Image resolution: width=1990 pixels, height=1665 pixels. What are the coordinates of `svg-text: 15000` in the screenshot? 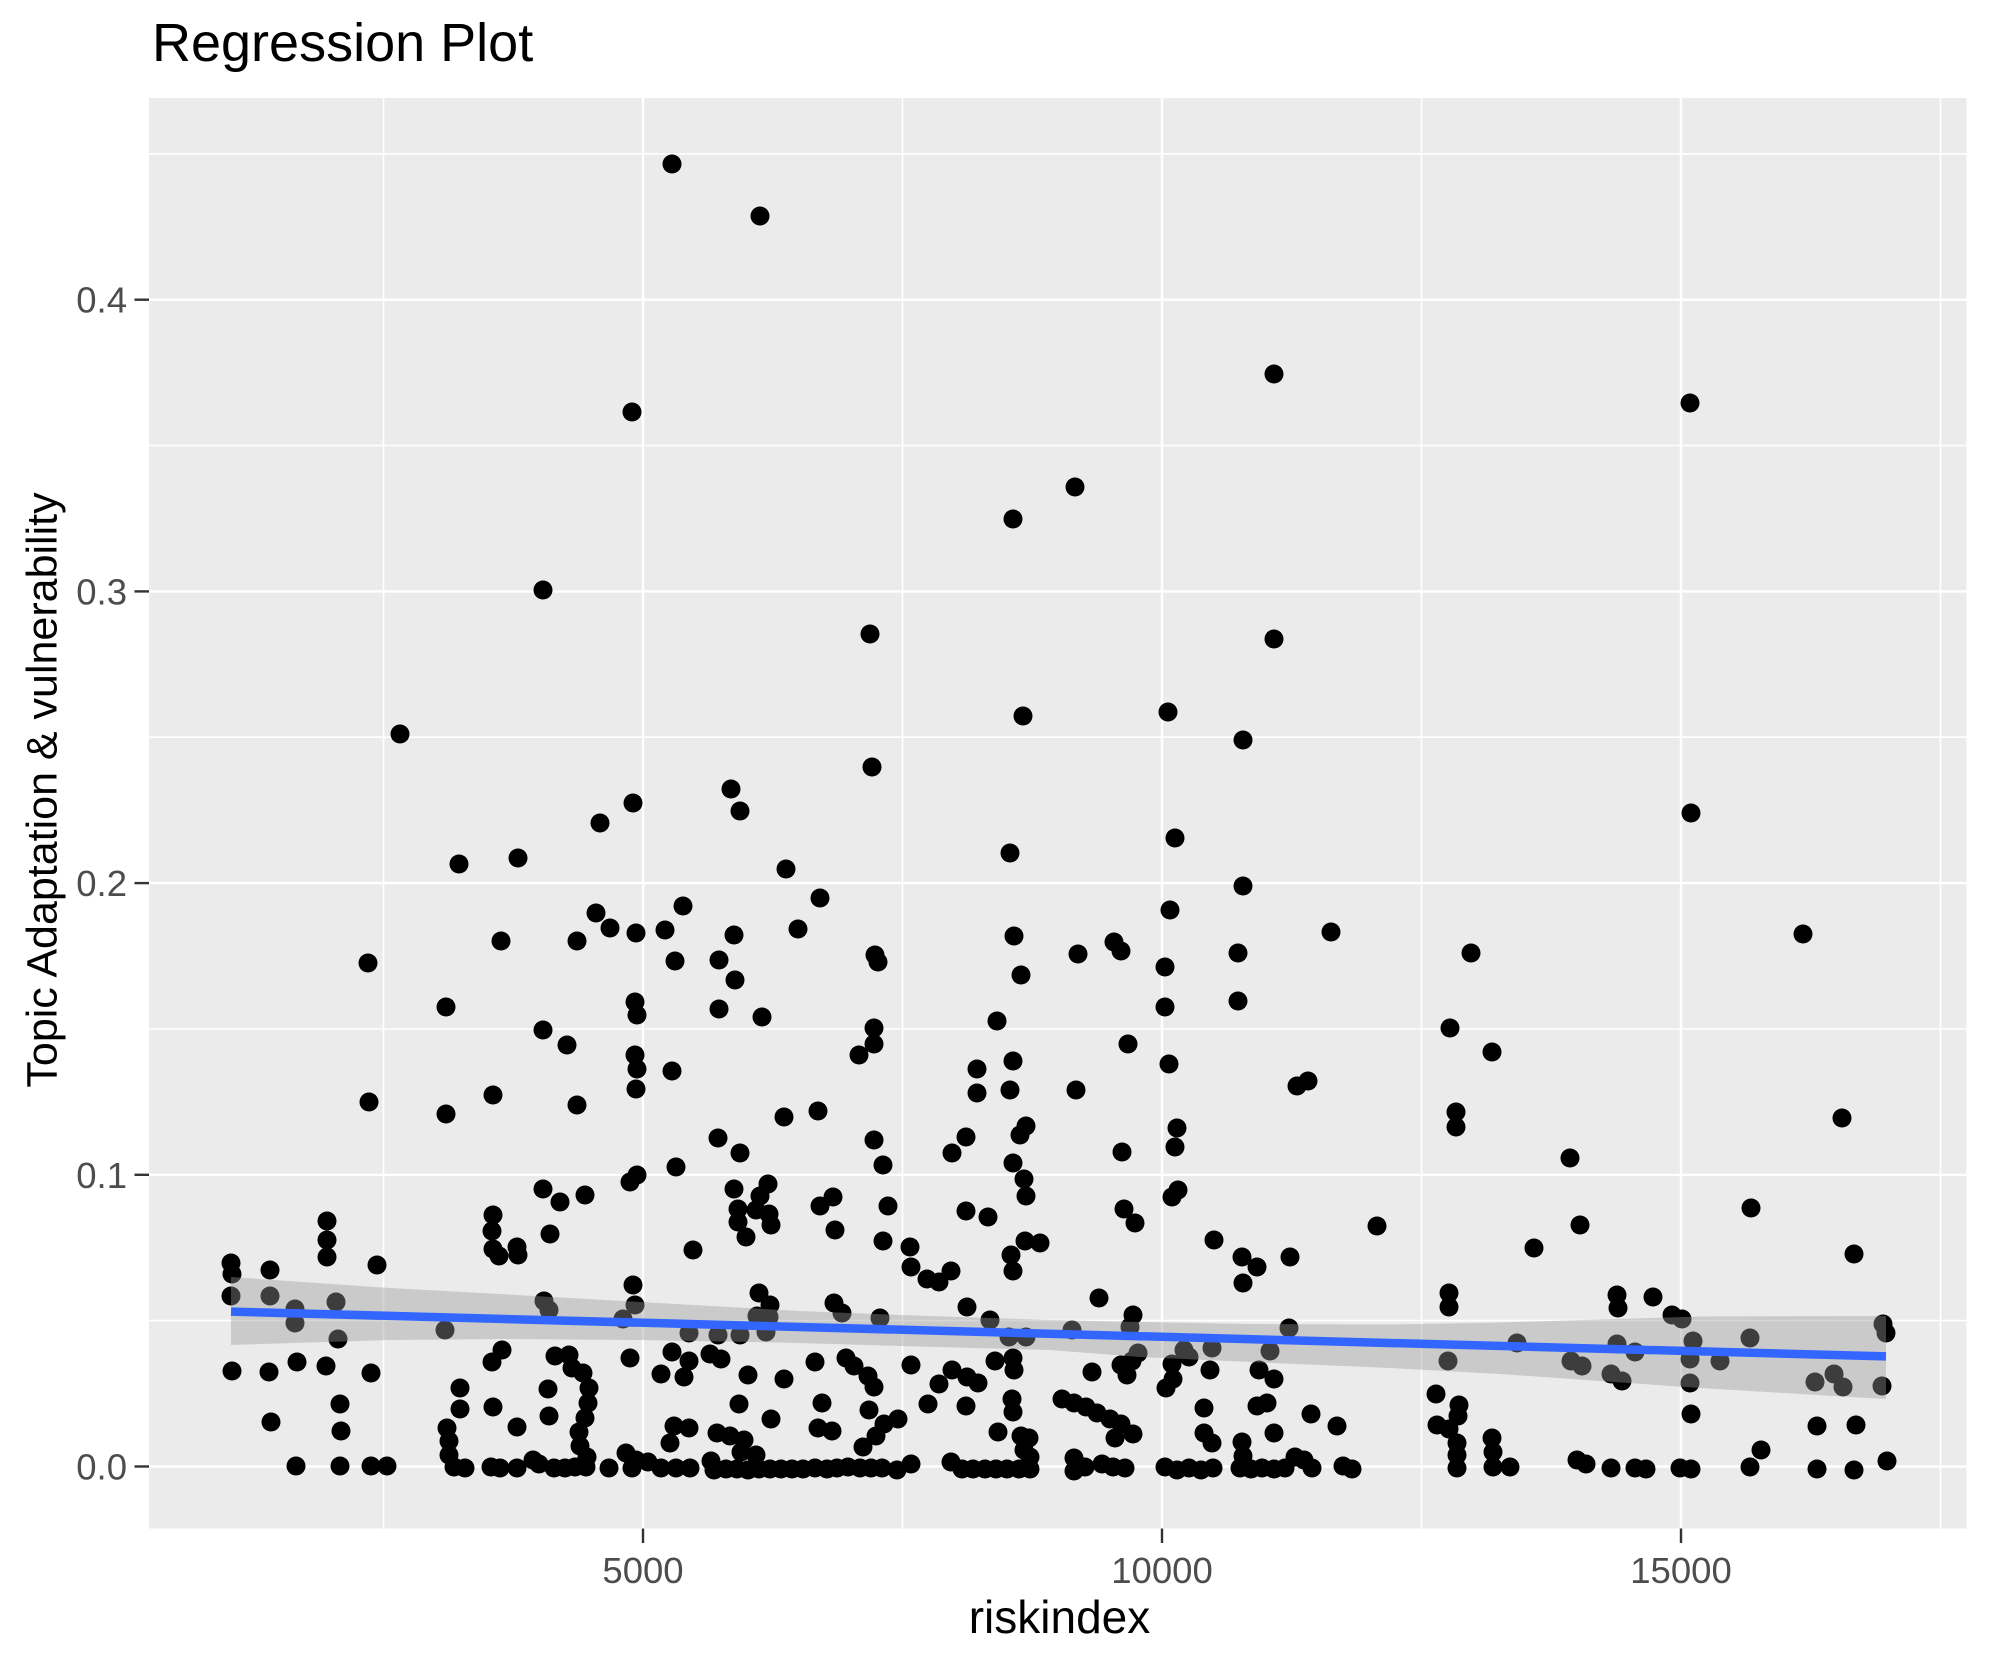 It's located at (1681, 1570).